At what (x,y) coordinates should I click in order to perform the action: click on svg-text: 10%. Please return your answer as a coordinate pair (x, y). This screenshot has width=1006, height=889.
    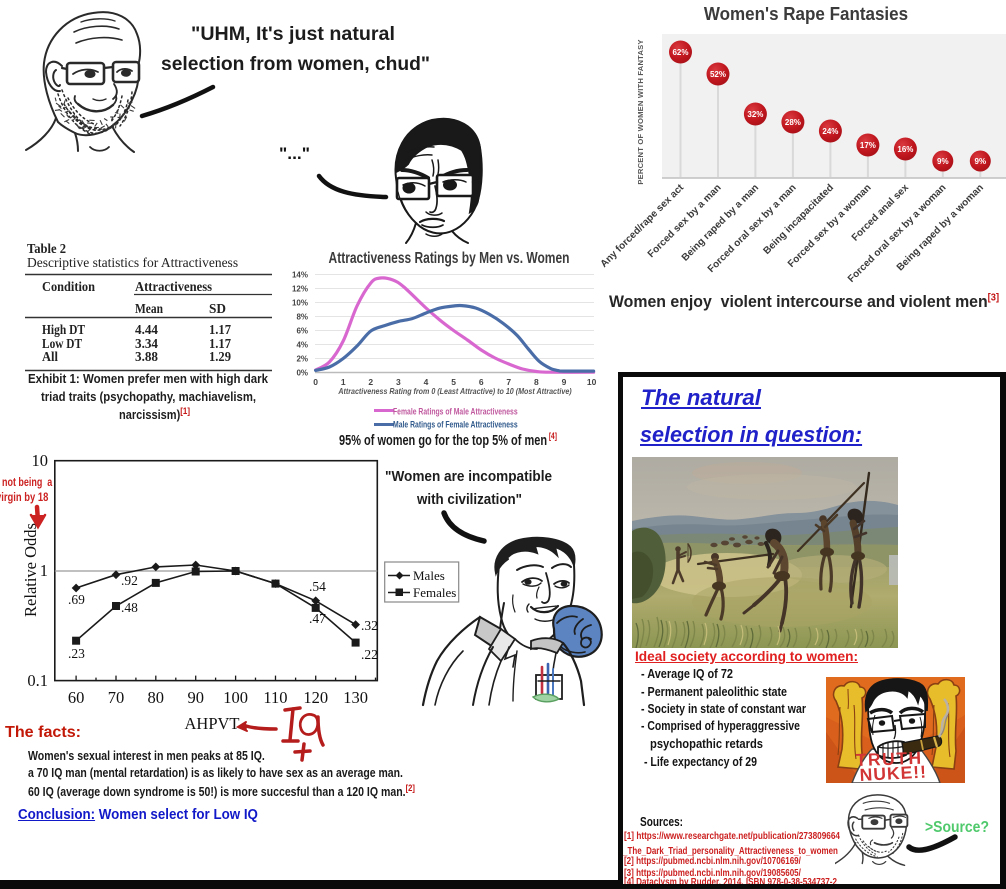
    Looking at the image, I should click on (300, 303).